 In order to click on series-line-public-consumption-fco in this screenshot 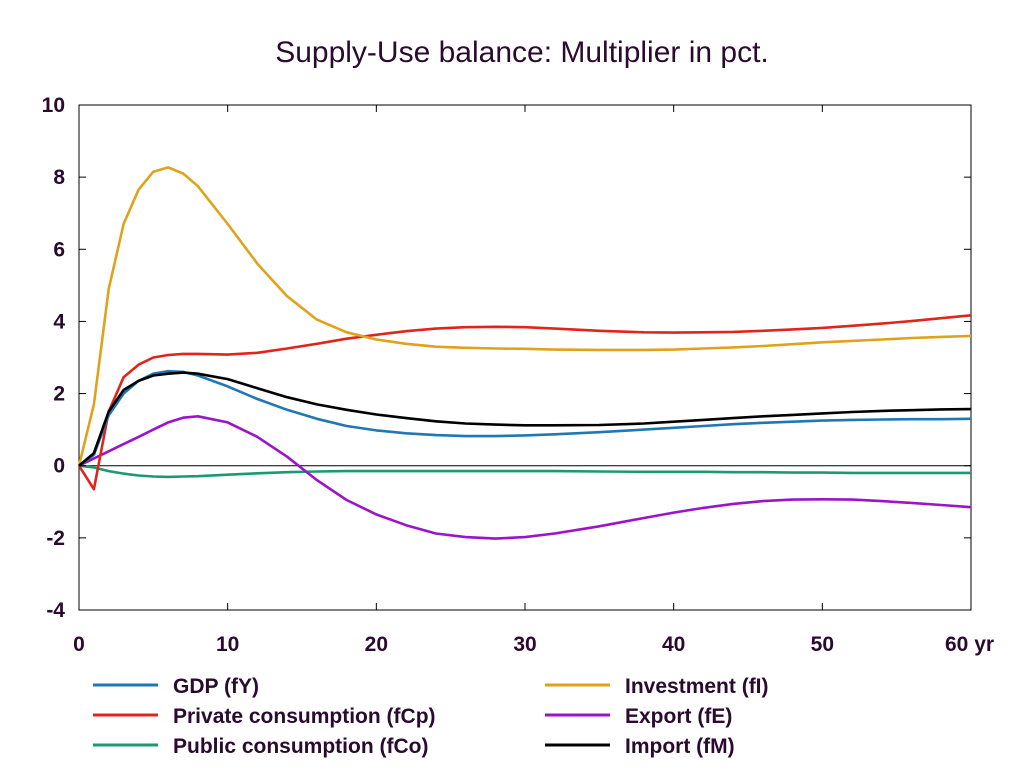, I will do `click(524, 471)`.